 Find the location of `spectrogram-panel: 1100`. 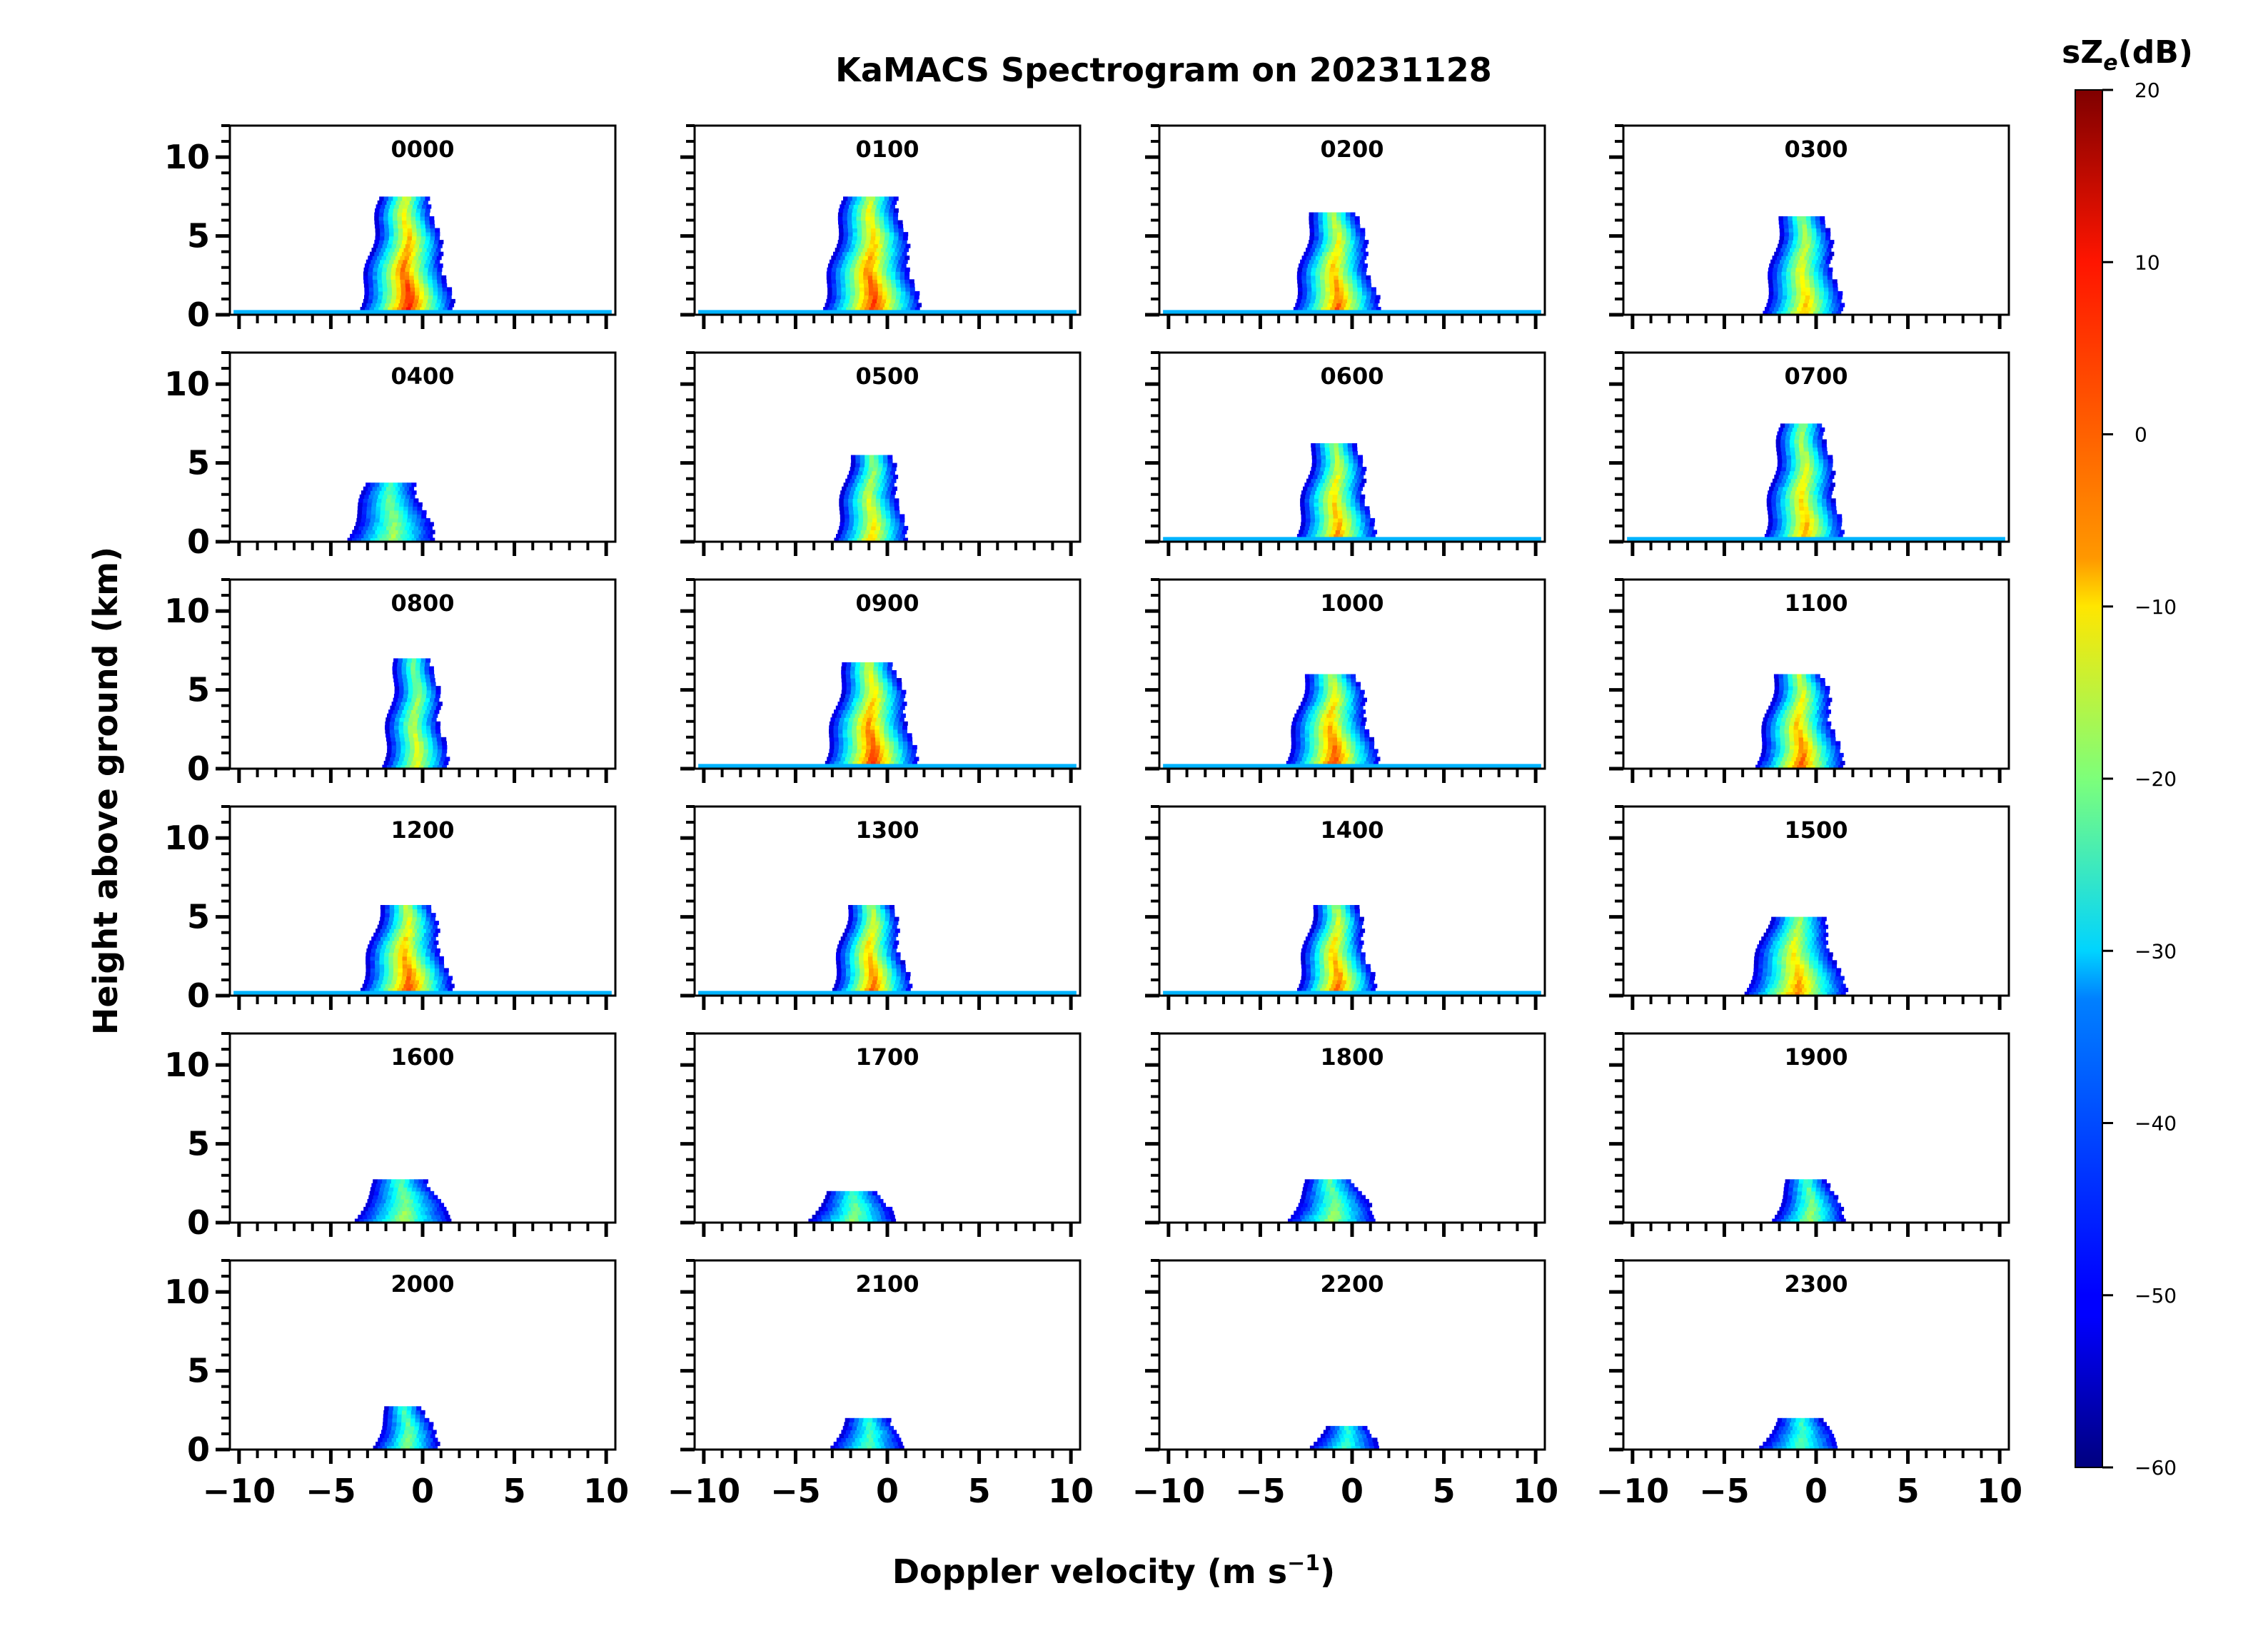

spectrogram-panel: 1100 is located at coordinates (1809, 680).